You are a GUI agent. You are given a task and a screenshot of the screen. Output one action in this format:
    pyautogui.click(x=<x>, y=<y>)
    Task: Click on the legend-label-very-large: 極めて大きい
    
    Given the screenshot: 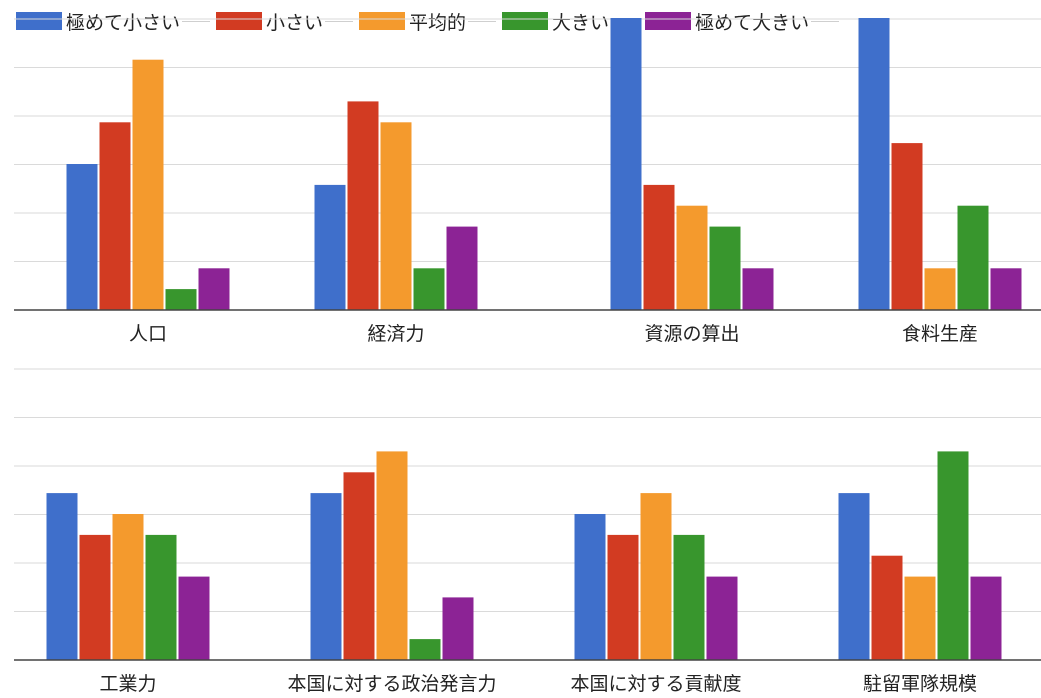 What is the action you would take?
    pyautogui.click(x=752, y=22)
    